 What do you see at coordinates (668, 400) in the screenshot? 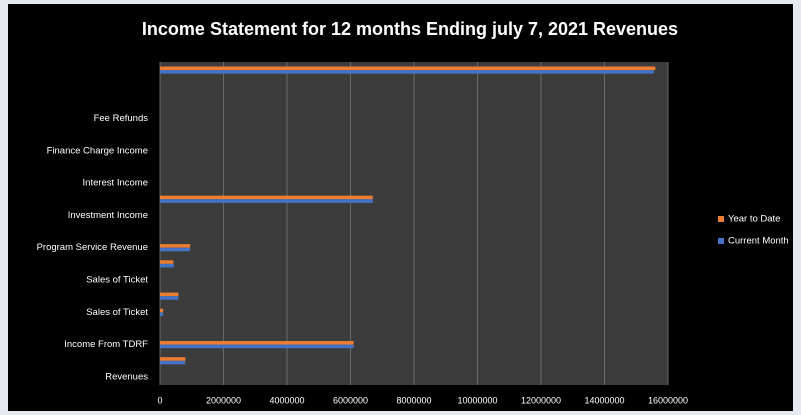
I see `x-tick-label: 16000000` at bounding box center [668, 400].